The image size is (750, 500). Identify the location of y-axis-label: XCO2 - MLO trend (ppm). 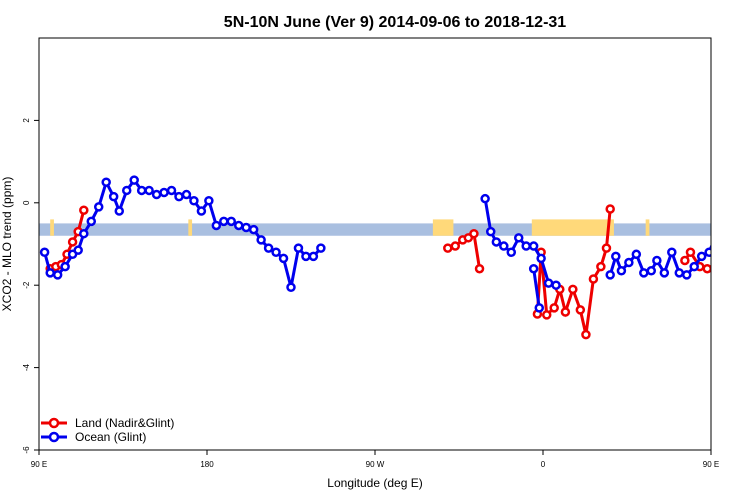
(7, 244).